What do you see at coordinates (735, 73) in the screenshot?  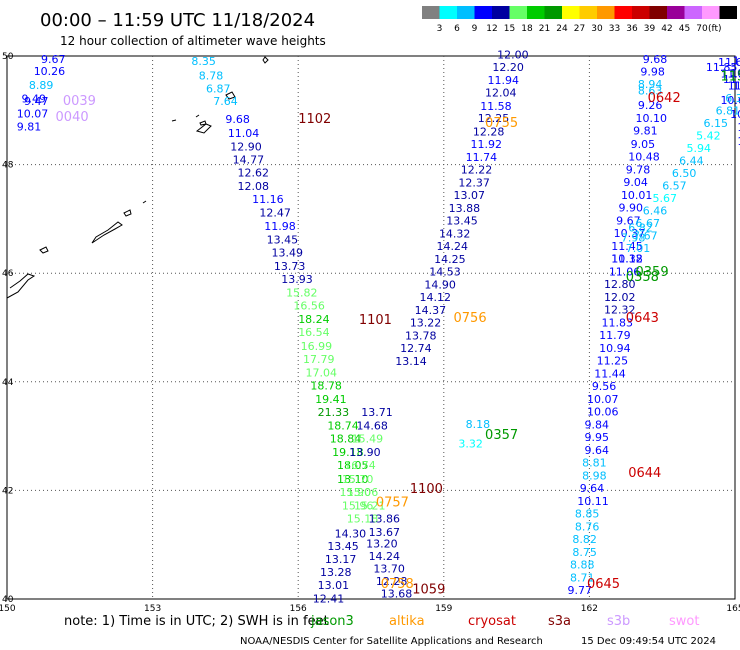 I see `wave-height-value: 10.64` at bounding box center [735, 73].